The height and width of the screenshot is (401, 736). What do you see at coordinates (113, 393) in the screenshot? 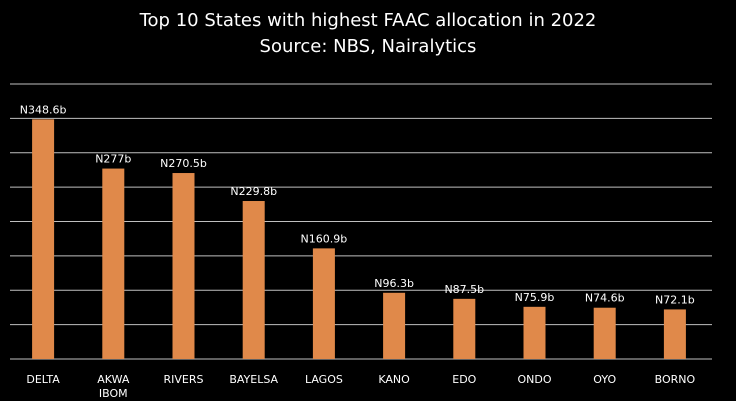
I see `x-tick-label: IBOM` at bounding box center [113, 393].